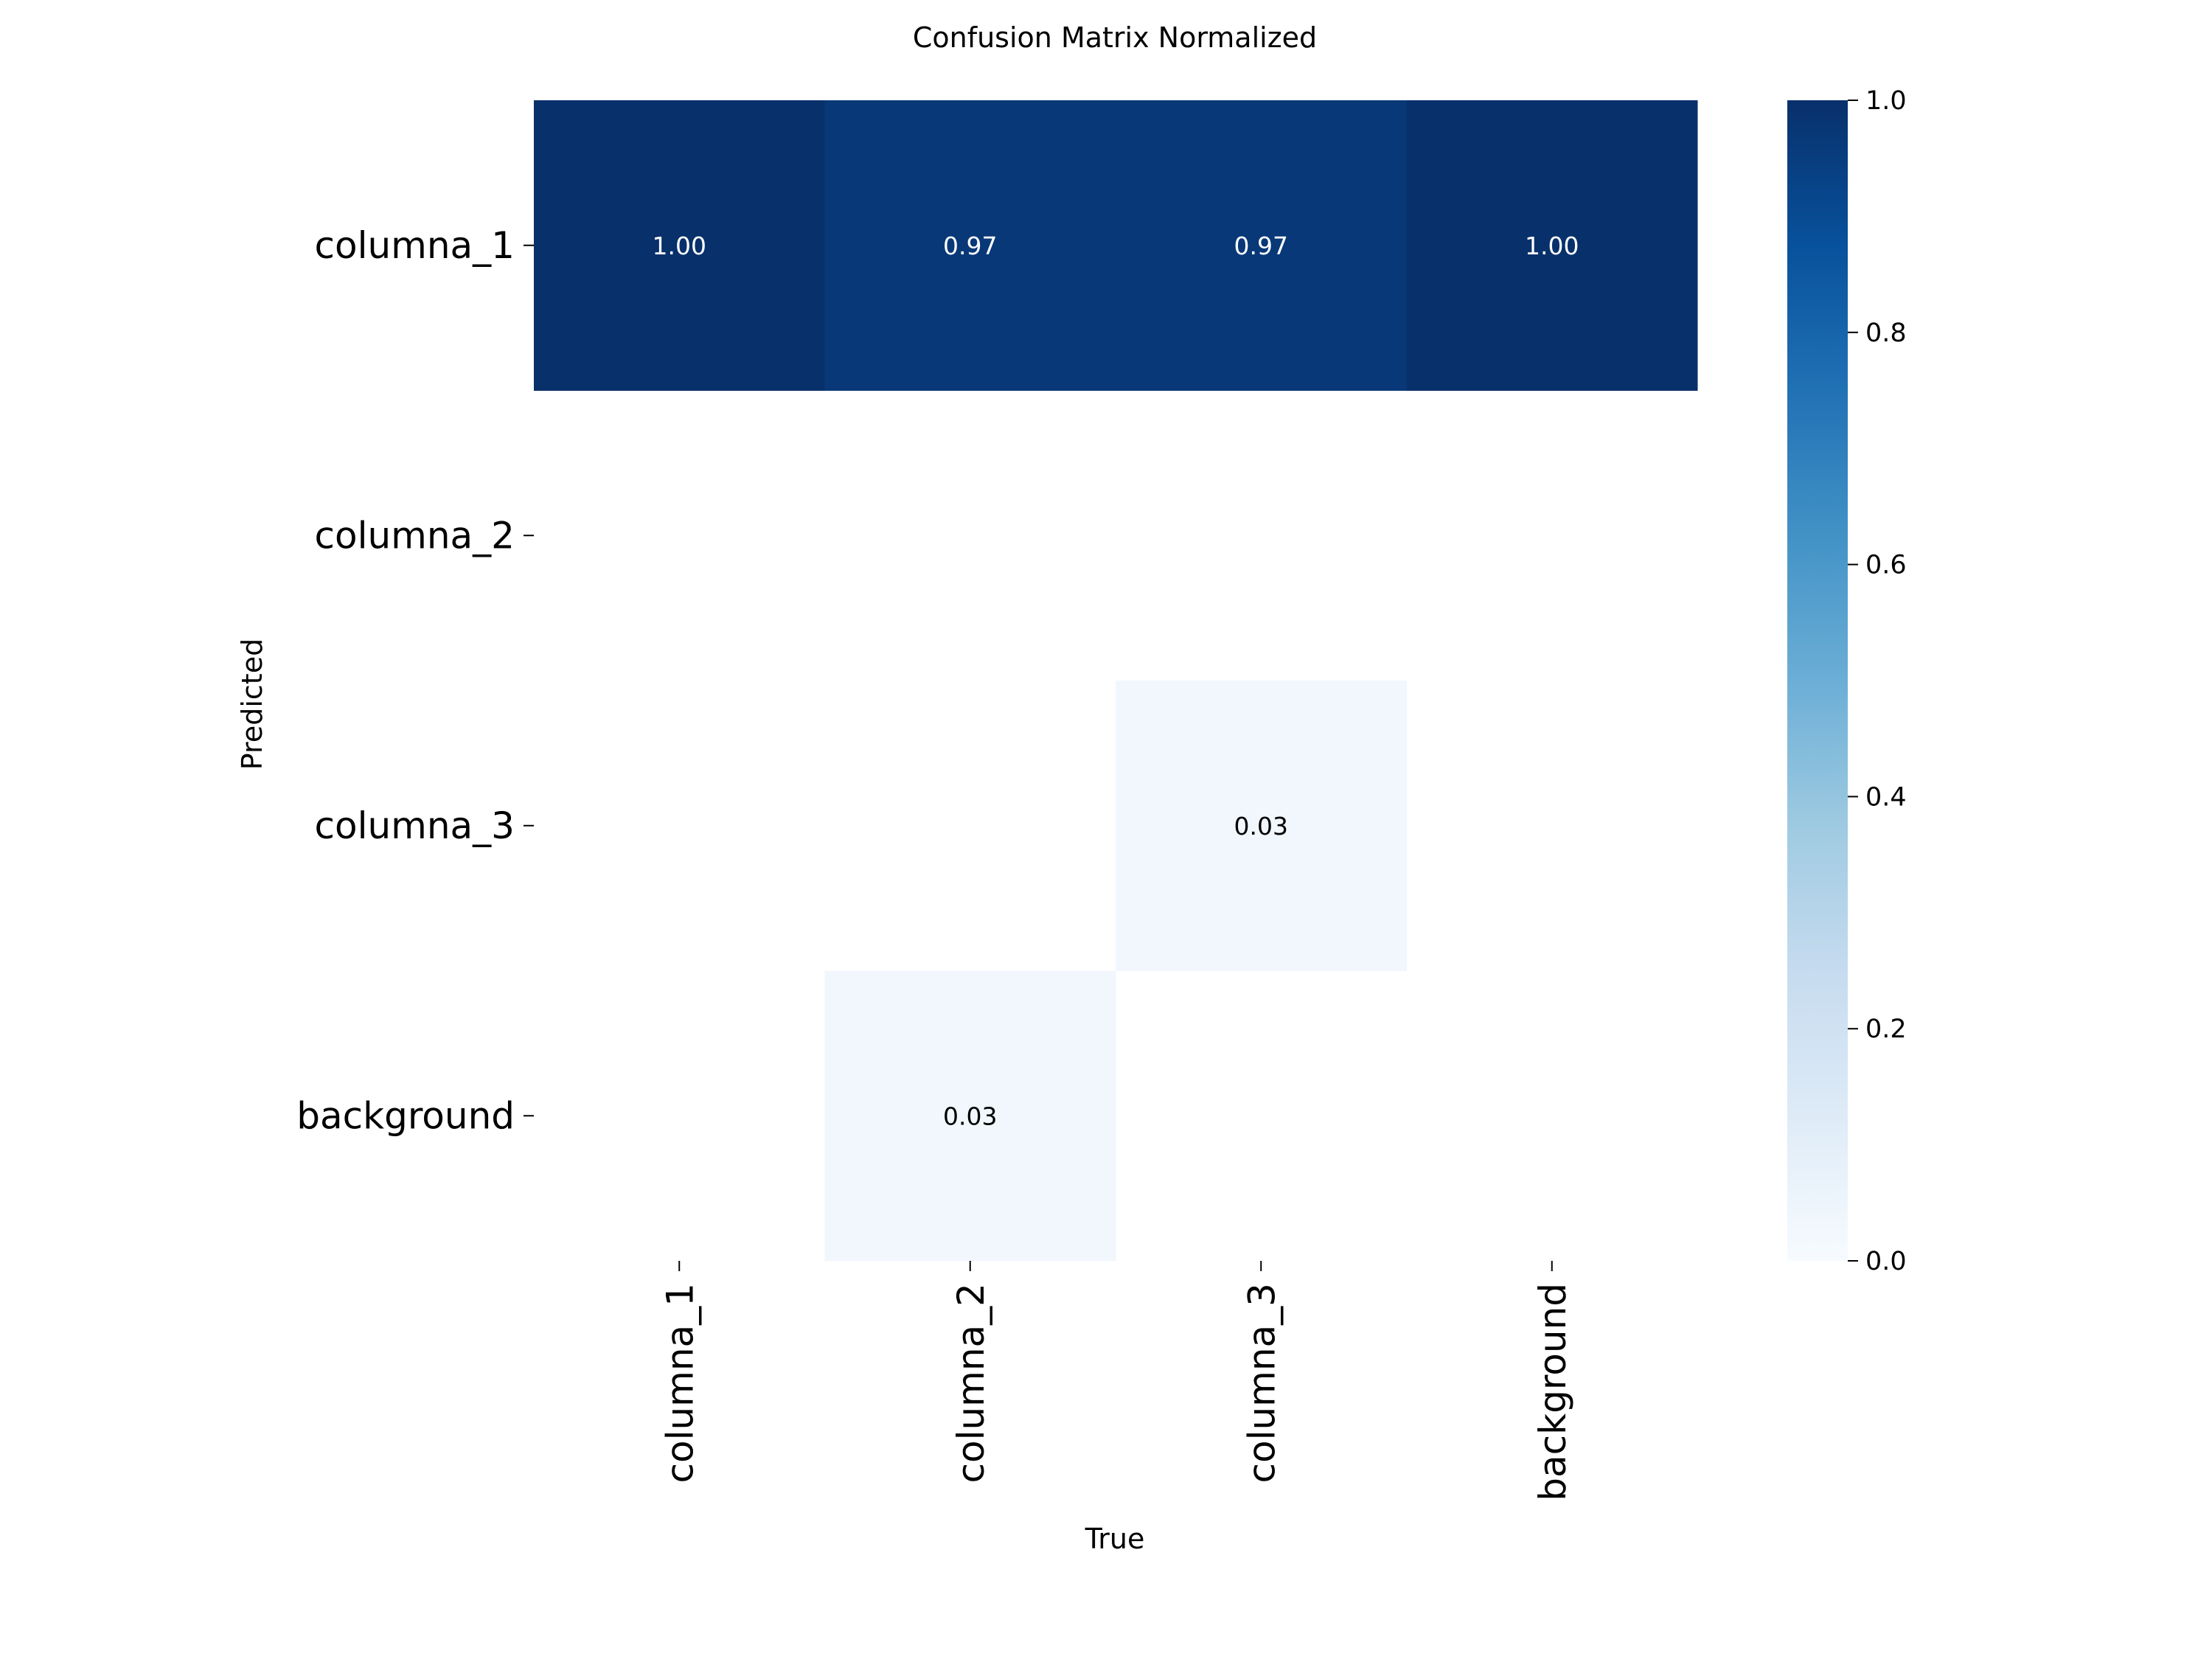 This screenshot has height=1659, width=2212. I want to click on colorbar-gradient, so click(1817, 680).